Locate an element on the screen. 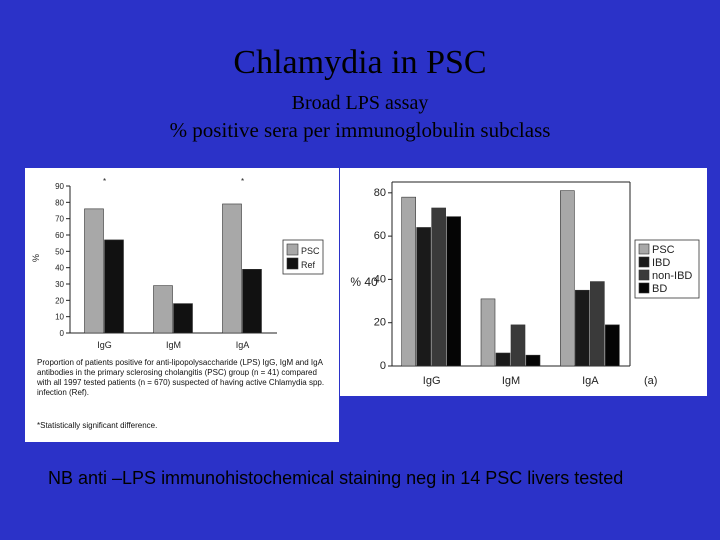  bar-ref-igg is located at coordinates (114, 286).